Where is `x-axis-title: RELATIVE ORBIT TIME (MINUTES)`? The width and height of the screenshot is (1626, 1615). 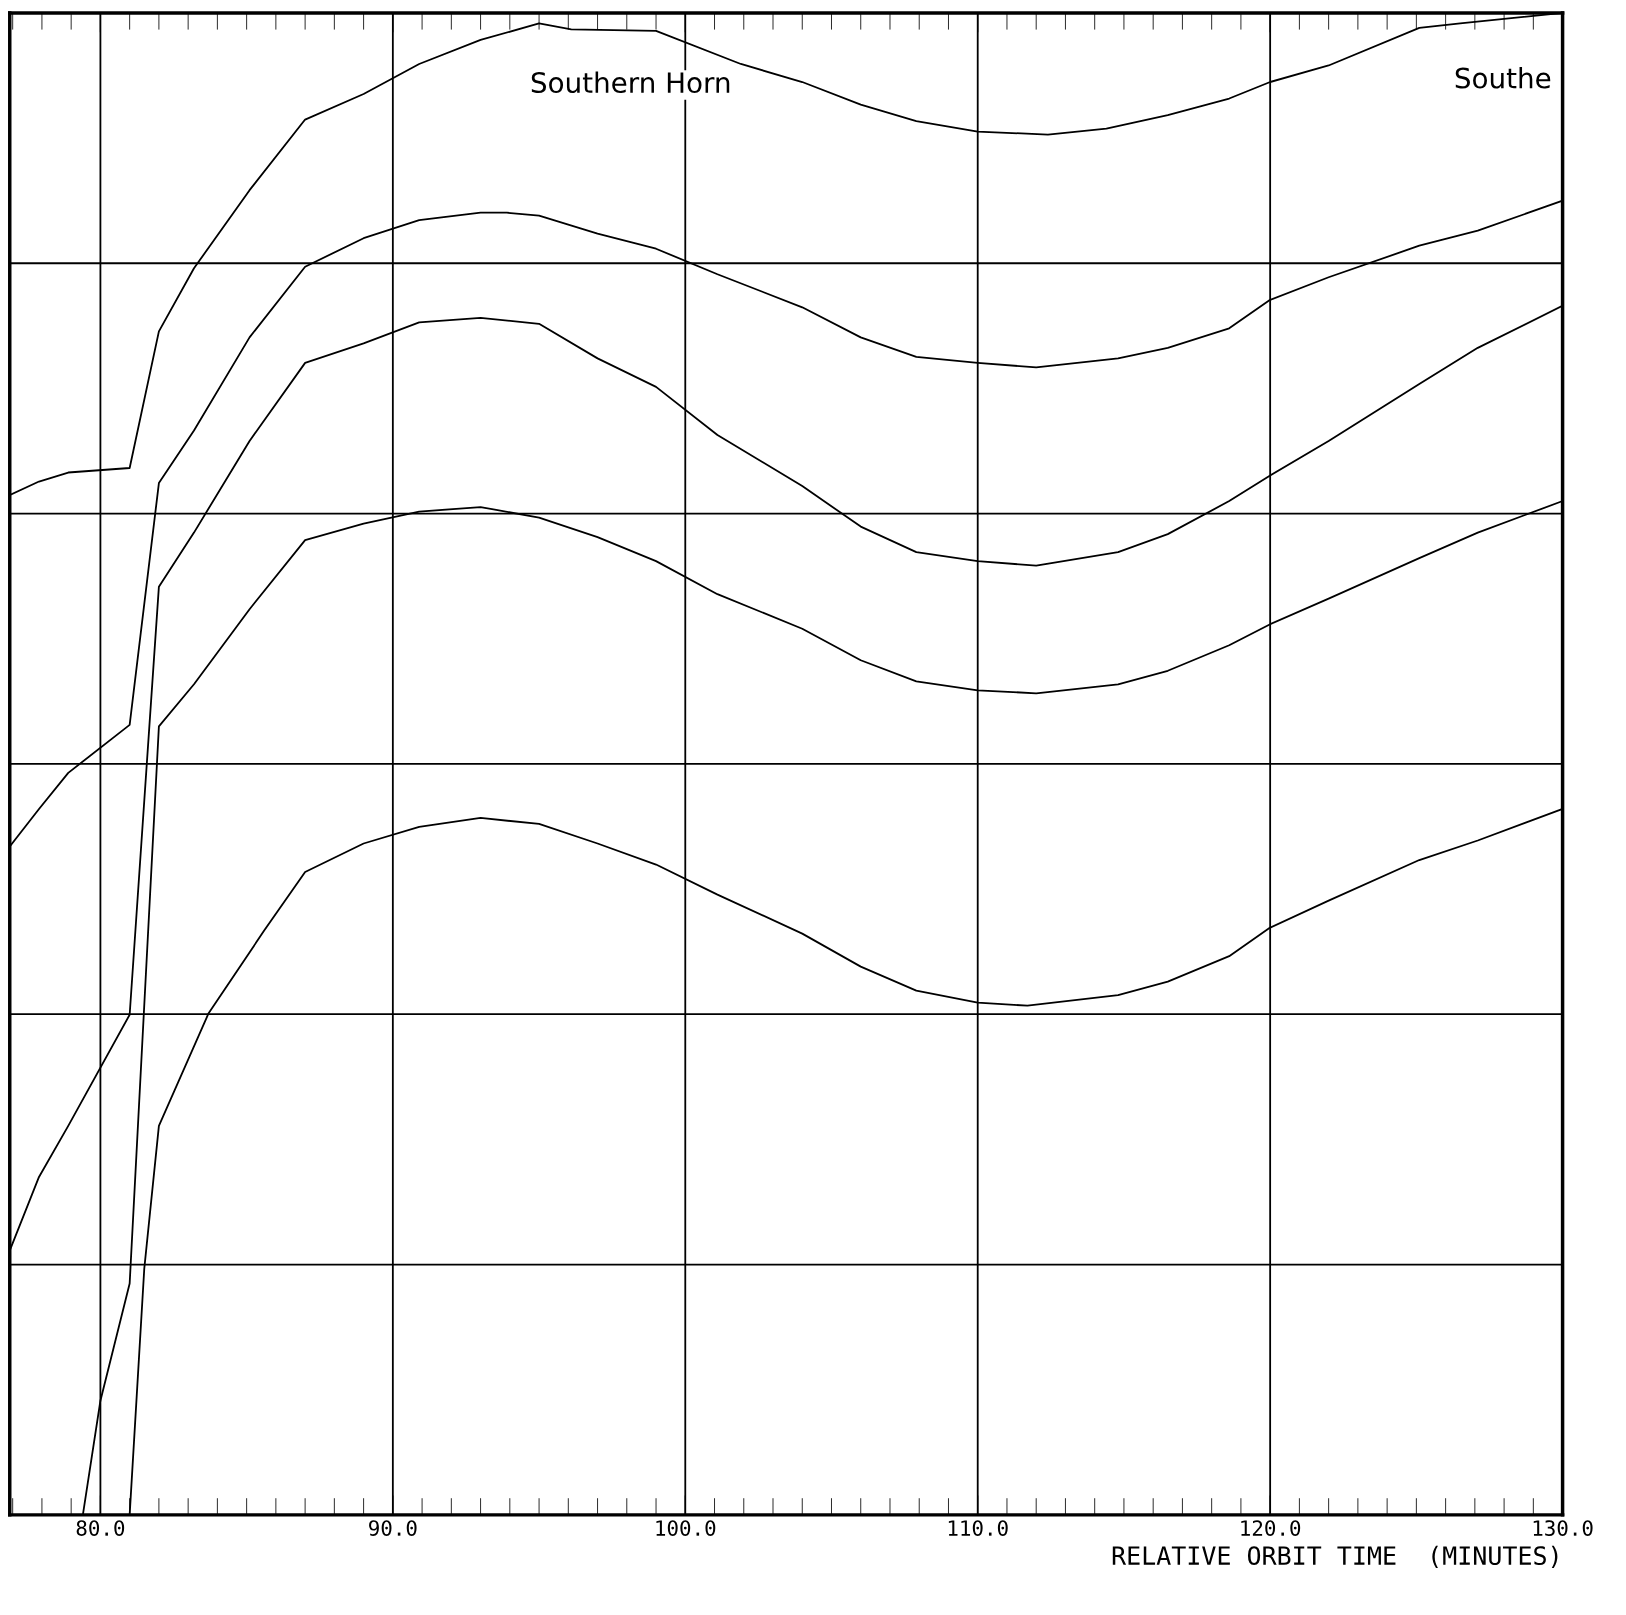 x-axis-title: RELATIVE ORBIT TIME (MINUTES) is located at coordinates (1335, 1556).